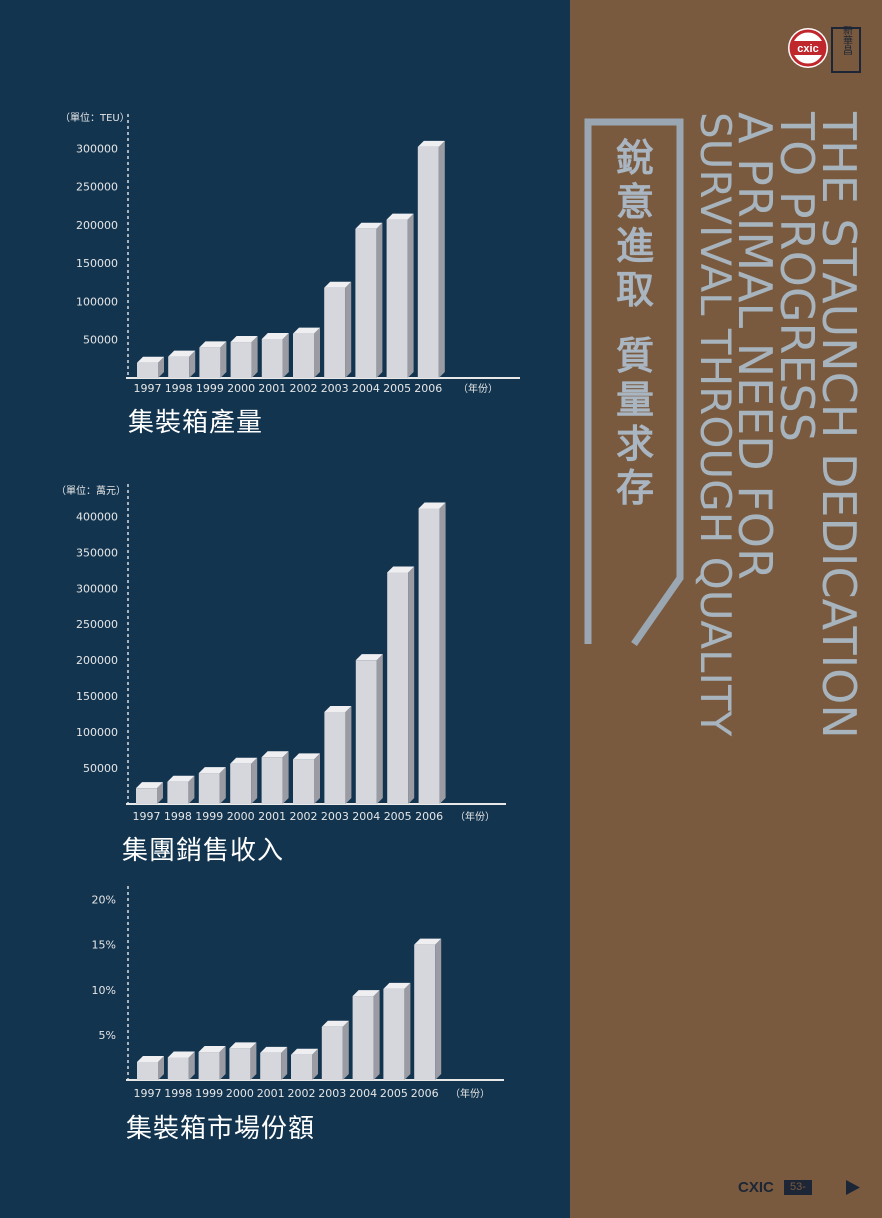  Describe the element at coordinates (634, 444) in the screenshot. I see `cn-char: 求` at that location.